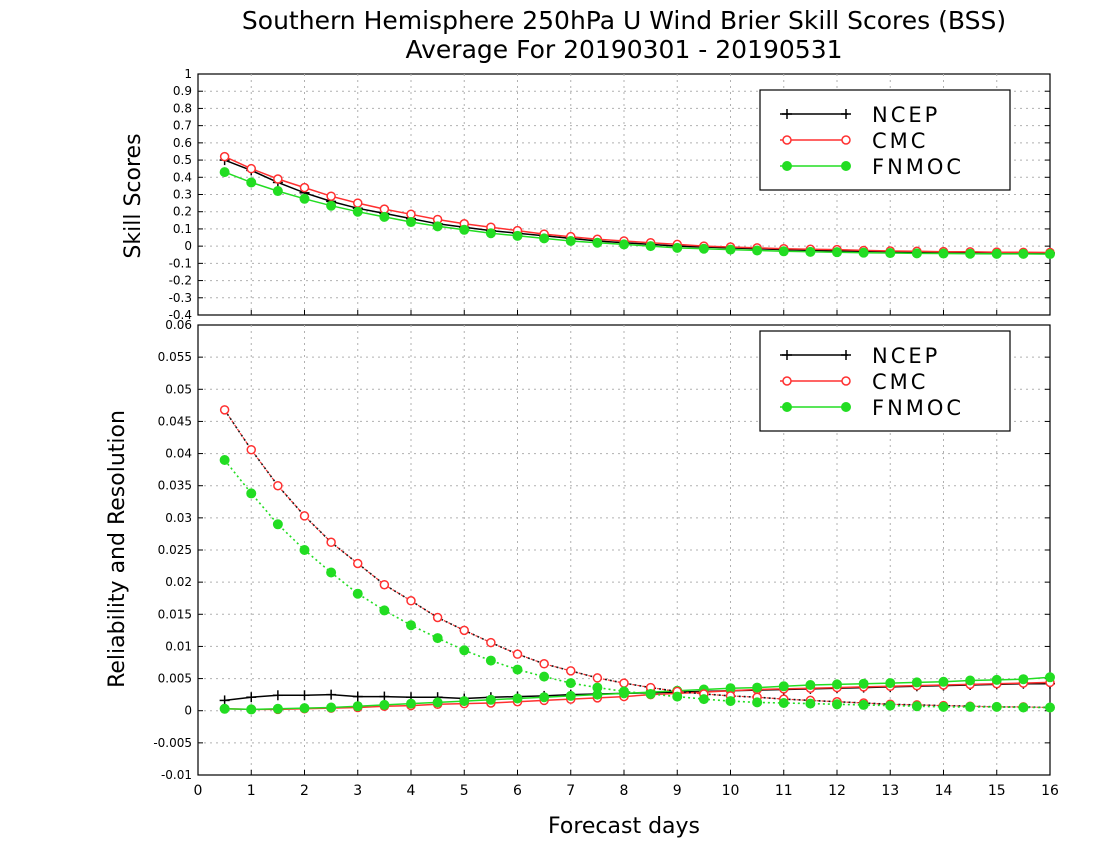  What do you see at coordinates (178, 454) in the screenshot?
I see `y-tick-label: 0.04` at bounding box center [178, 454].